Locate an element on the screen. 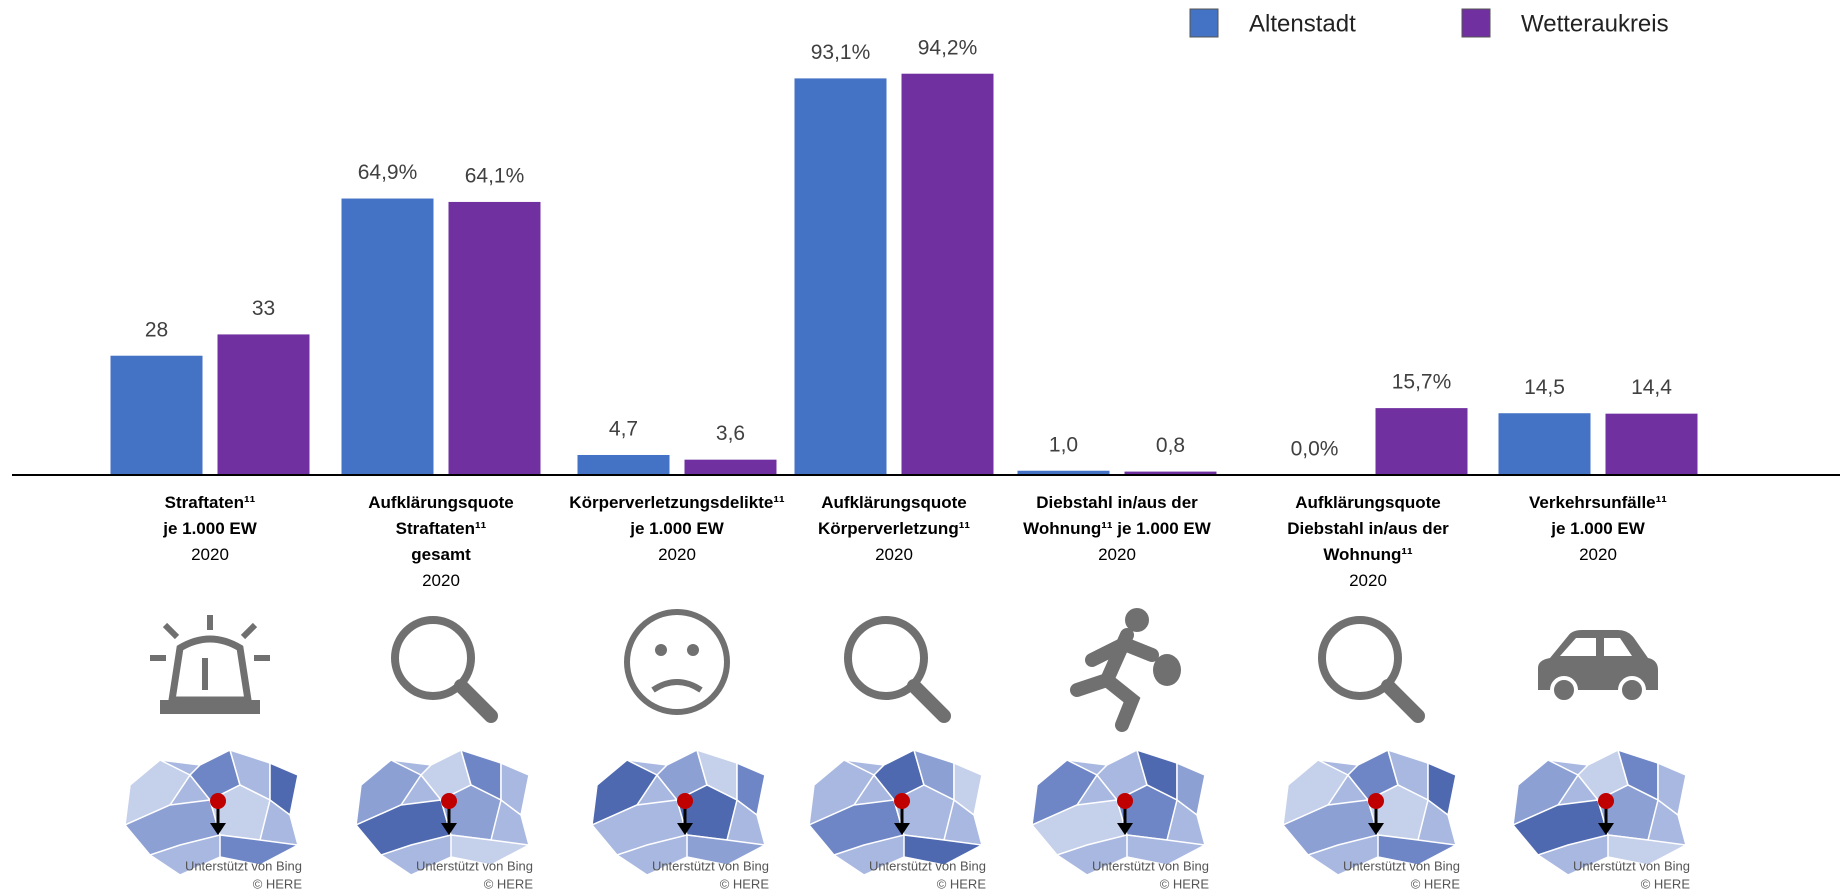 This screenshot has width=1844, height=894. legend-swatch is located at coordinates (1476, 23).